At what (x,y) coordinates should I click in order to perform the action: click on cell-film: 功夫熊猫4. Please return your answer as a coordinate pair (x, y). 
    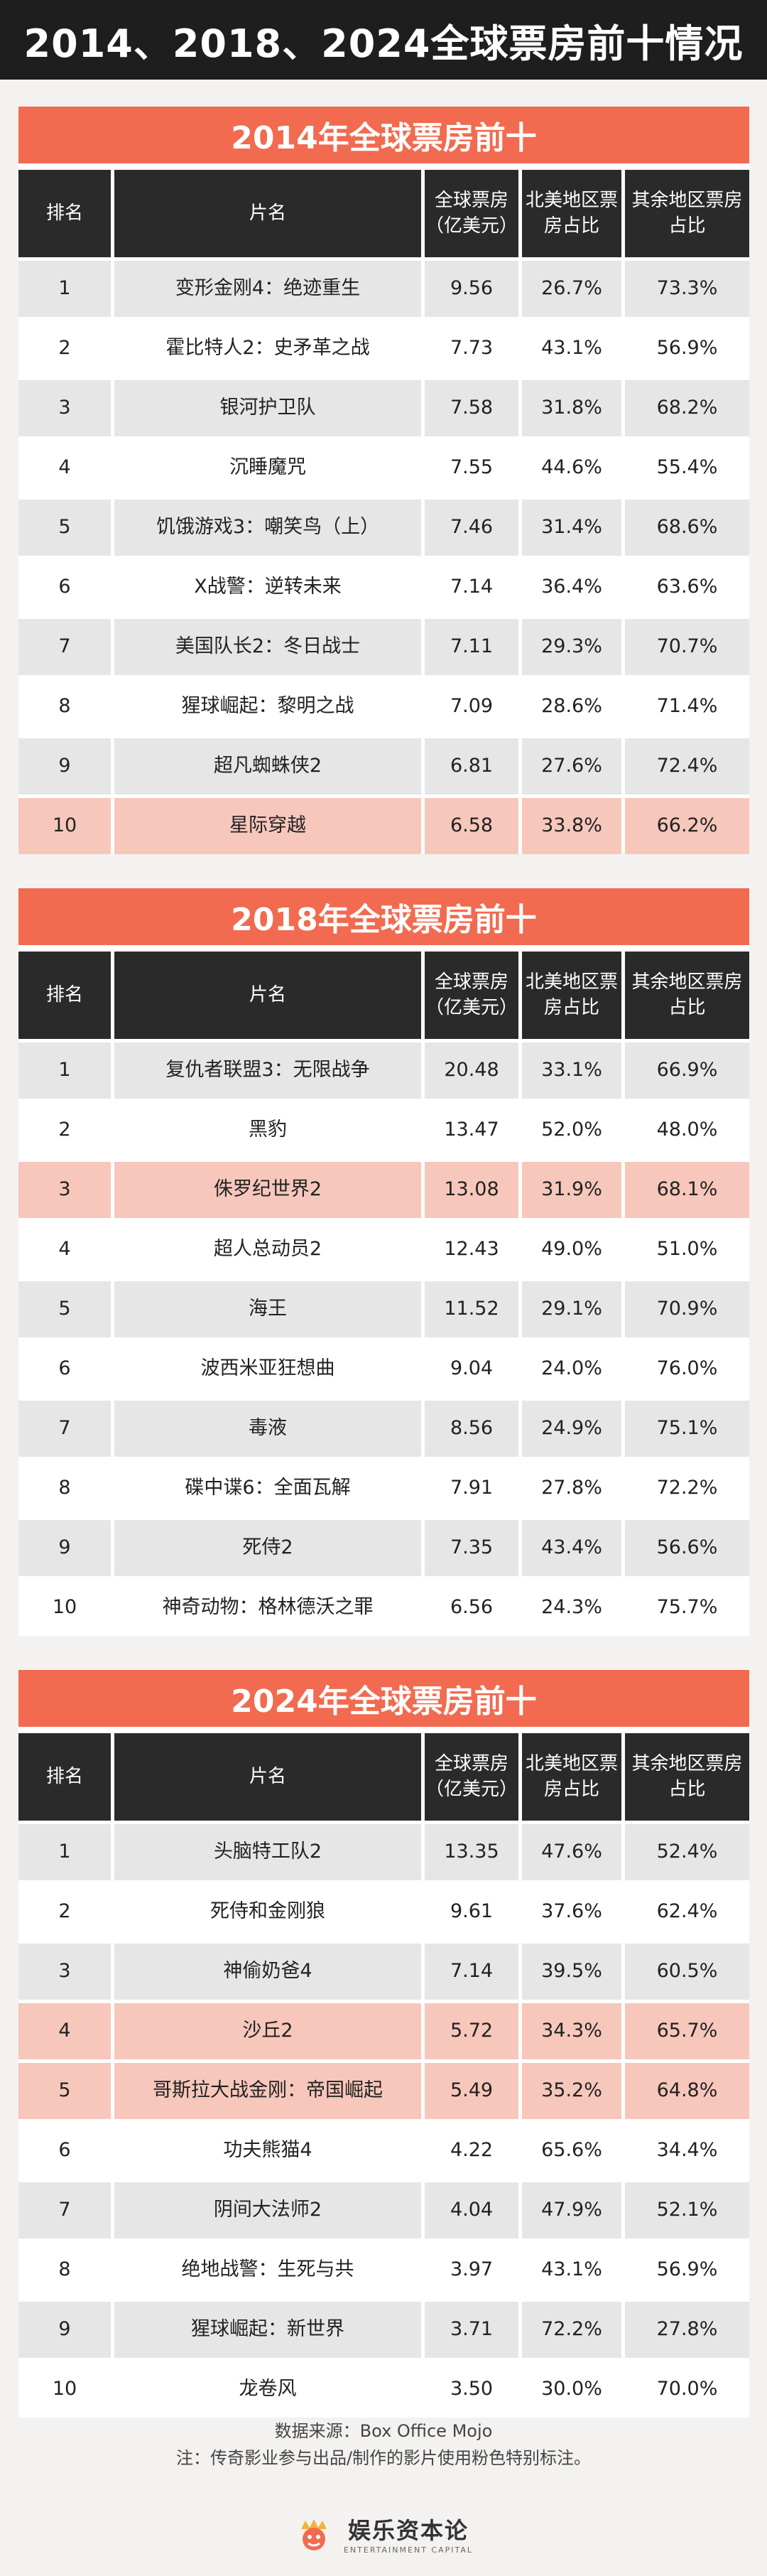
    Looking at the image, I should click on (267, 2151).